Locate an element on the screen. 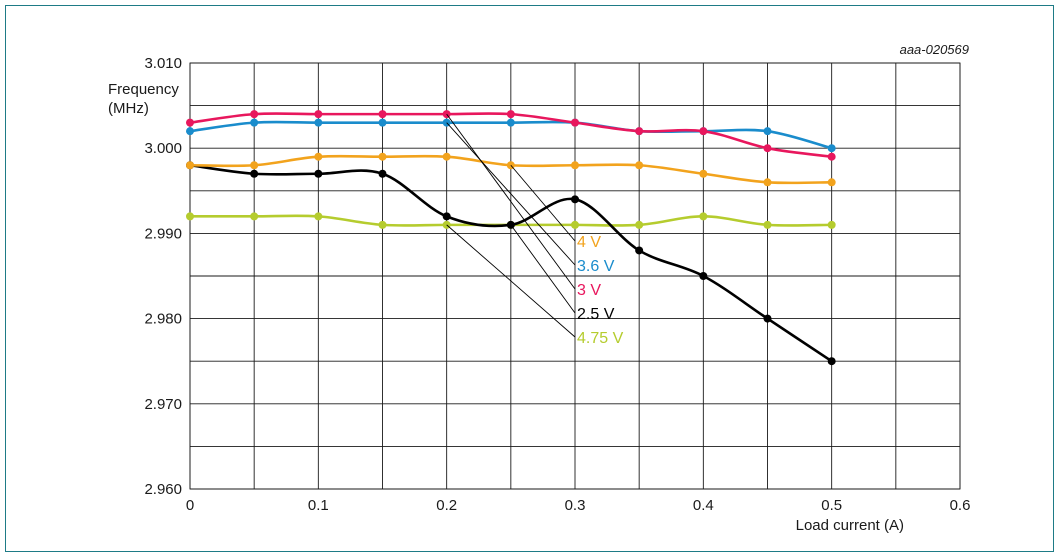 This screenshot has height=559, width=1061. y-tick-label: 2.980 is located at coordinates (163, 319).